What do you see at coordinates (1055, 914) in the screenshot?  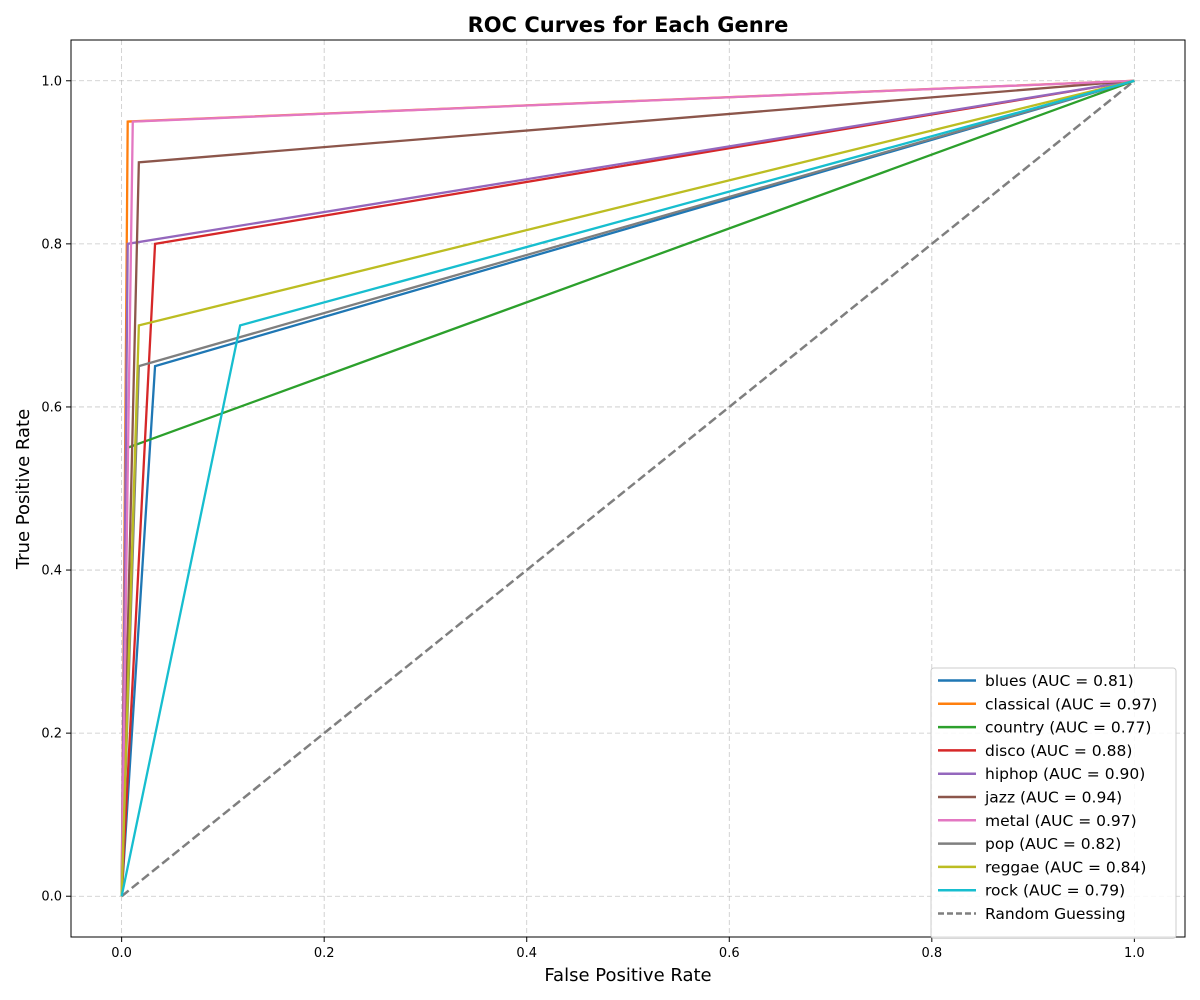 I see `legend-label-random-guessing: Random Guessing` at bounding box center [1055, 914].